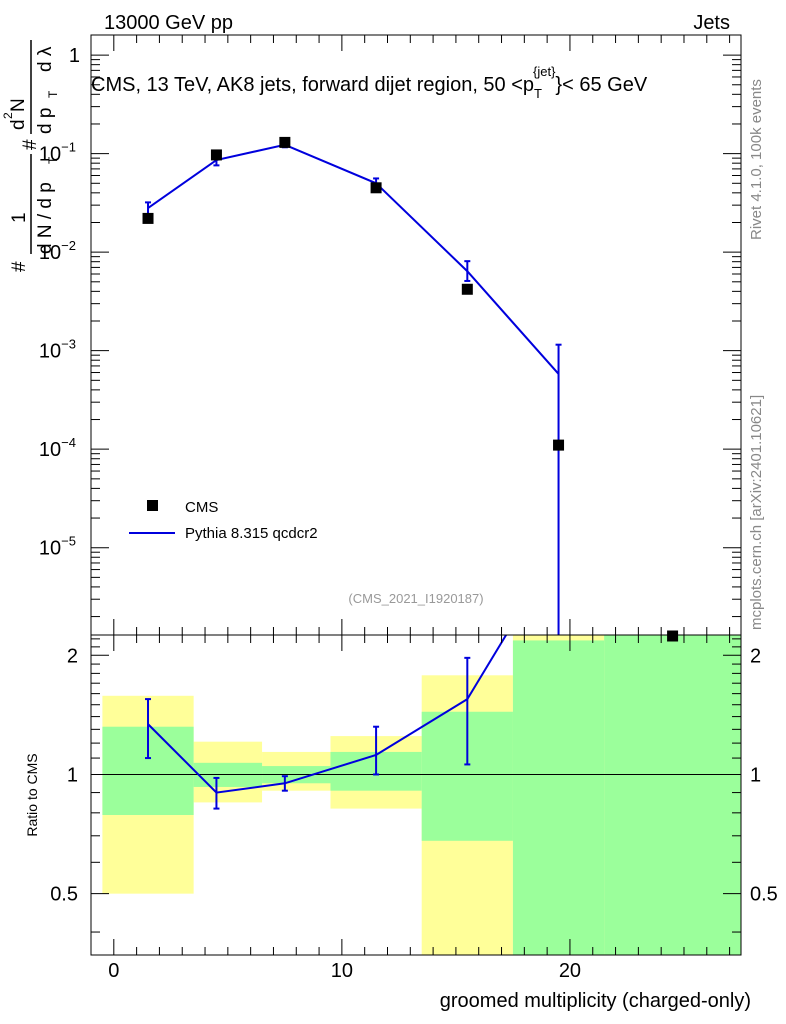  What do you see at coordinates (64, 895) in the screenshot?
I see `ratio-ytick-label-left-0: 0.5` at bounding box center [64, 895].